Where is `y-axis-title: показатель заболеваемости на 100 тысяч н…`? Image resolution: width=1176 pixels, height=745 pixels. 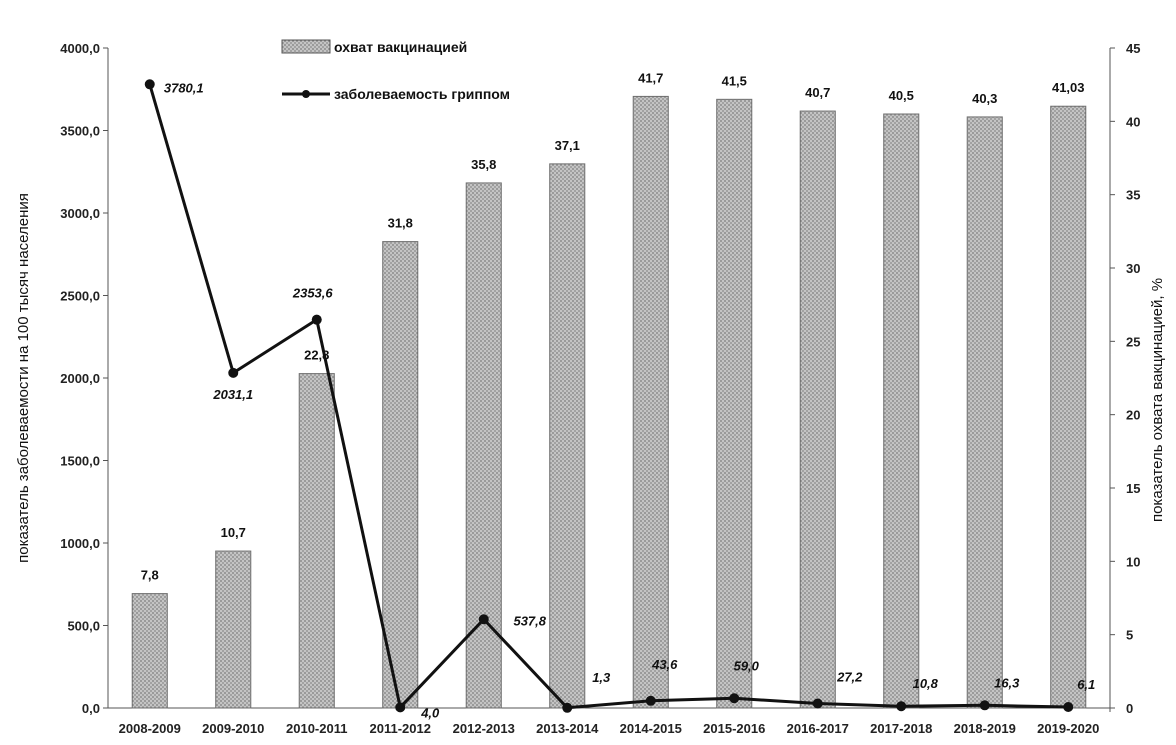
y-axis-title: показатель заболеваемости на 100 тысяч н… is located at coordinates (23, 378).